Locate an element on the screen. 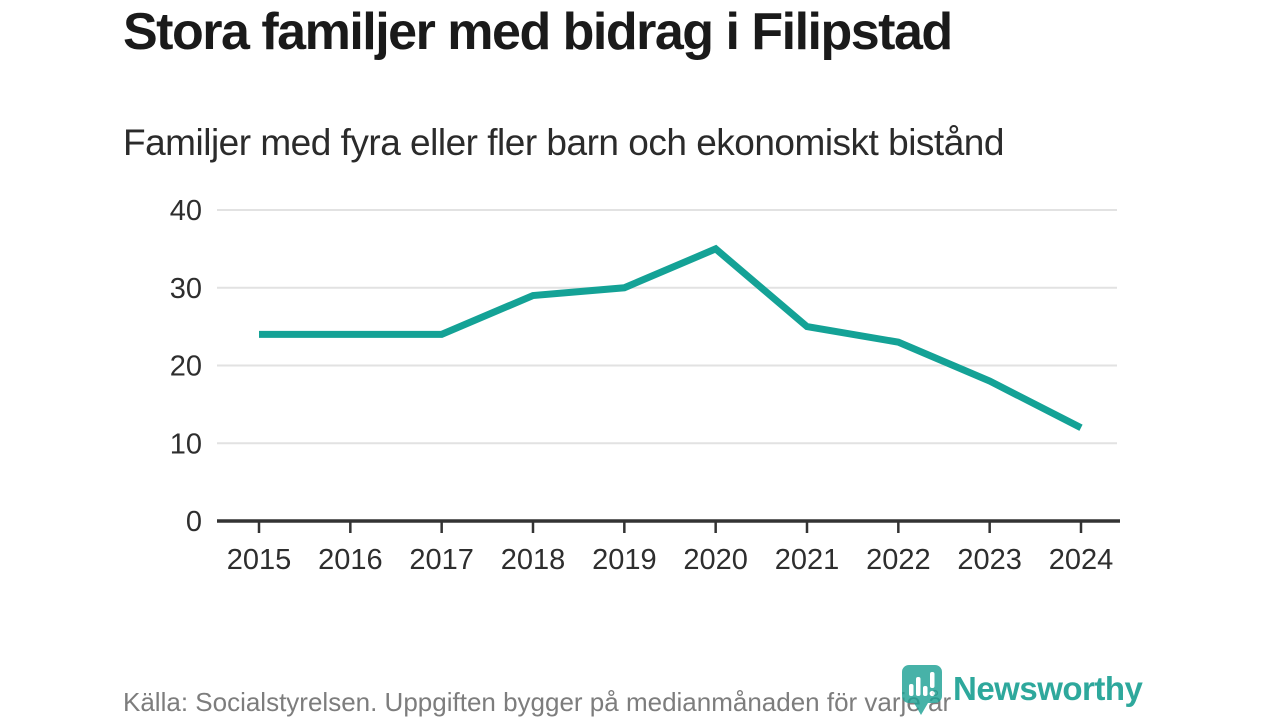 The image size is (1280, 720). newsworthy-logo-icon is located at coordinates (922, 690).